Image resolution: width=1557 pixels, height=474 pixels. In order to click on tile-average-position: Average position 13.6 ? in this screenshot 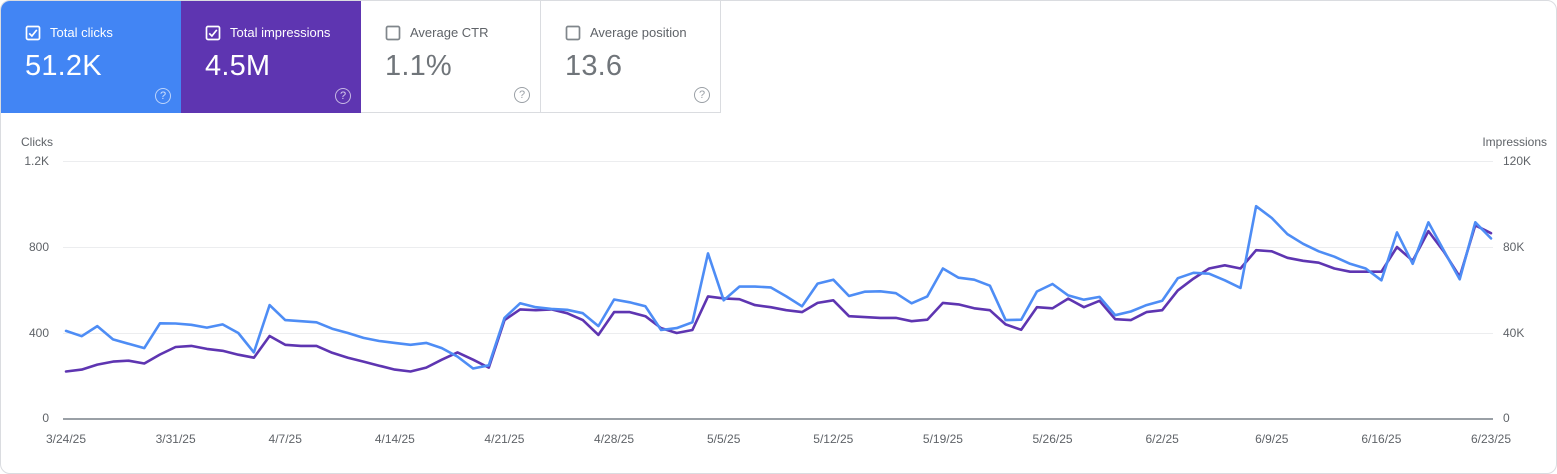, I will do `click(631, 57)`.